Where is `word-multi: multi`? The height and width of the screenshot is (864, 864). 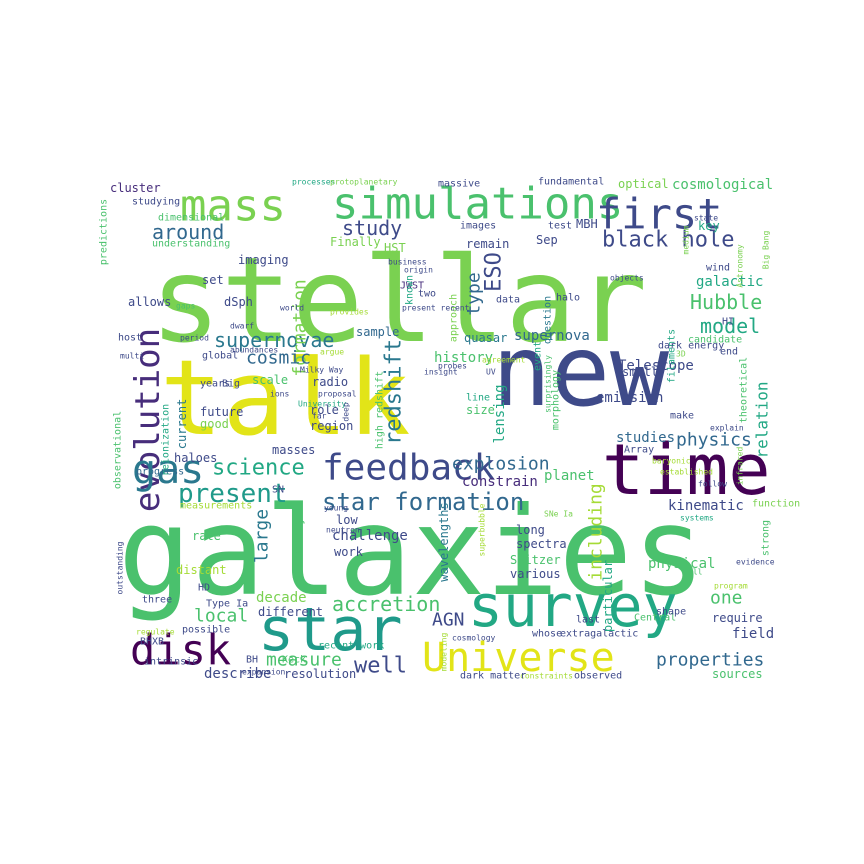 word-multi: multi is located at coordinates (132, 356).